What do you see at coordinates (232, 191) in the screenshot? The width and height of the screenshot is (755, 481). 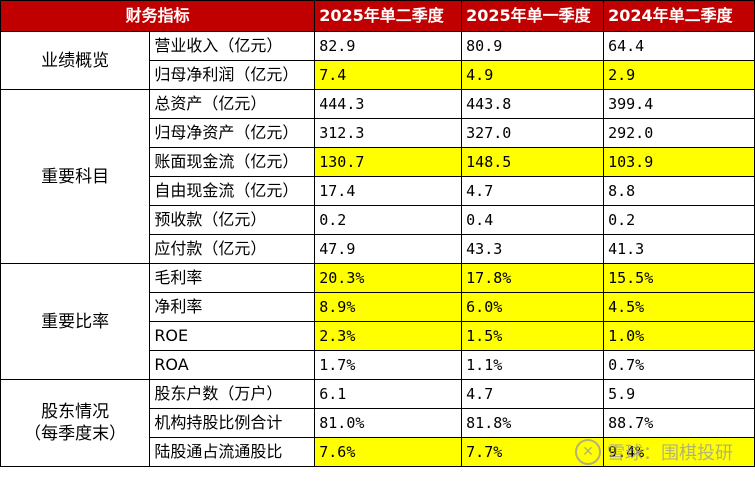 I see `row-label: 自由现金流（亿元）` at bounding box center [232, 191].